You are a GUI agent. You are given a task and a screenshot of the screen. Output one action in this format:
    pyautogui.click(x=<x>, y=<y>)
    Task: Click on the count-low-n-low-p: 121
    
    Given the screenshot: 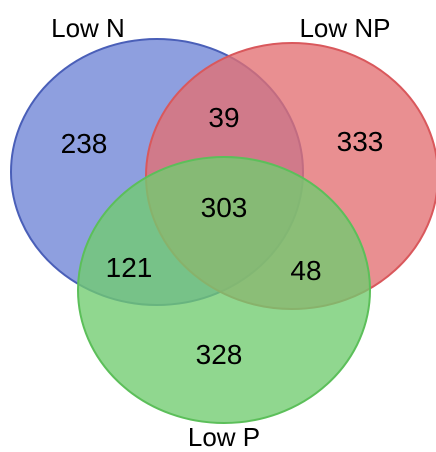 What is the action you would take?
    pyautogui.click(x=129, y=267)
    